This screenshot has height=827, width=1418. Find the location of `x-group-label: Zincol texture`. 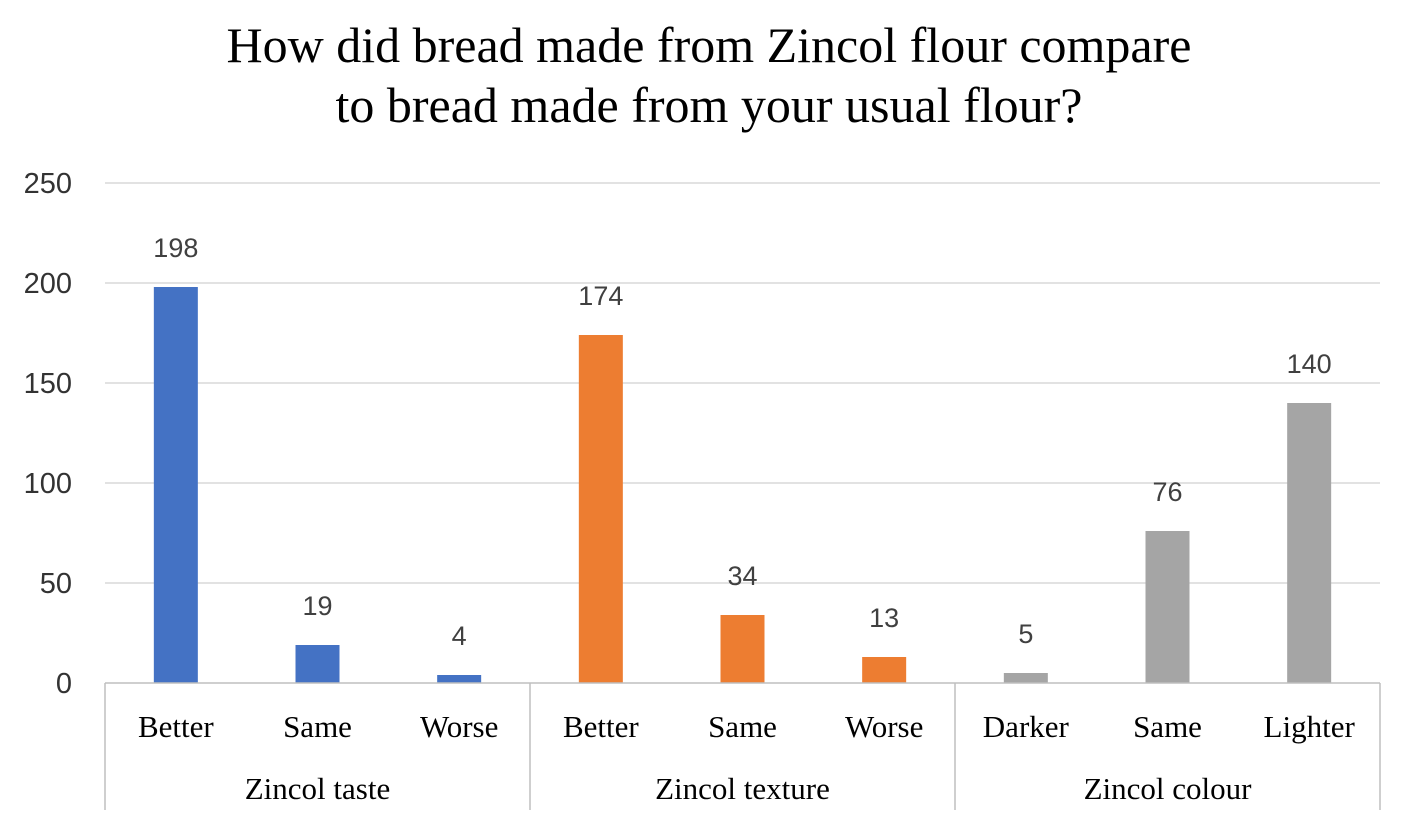

x-group-label: Zincol texture is located at coordinates (742, 788).